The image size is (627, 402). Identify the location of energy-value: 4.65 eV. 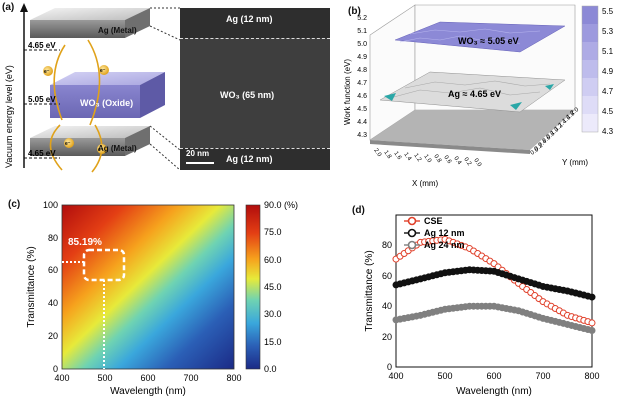
(42, 153).